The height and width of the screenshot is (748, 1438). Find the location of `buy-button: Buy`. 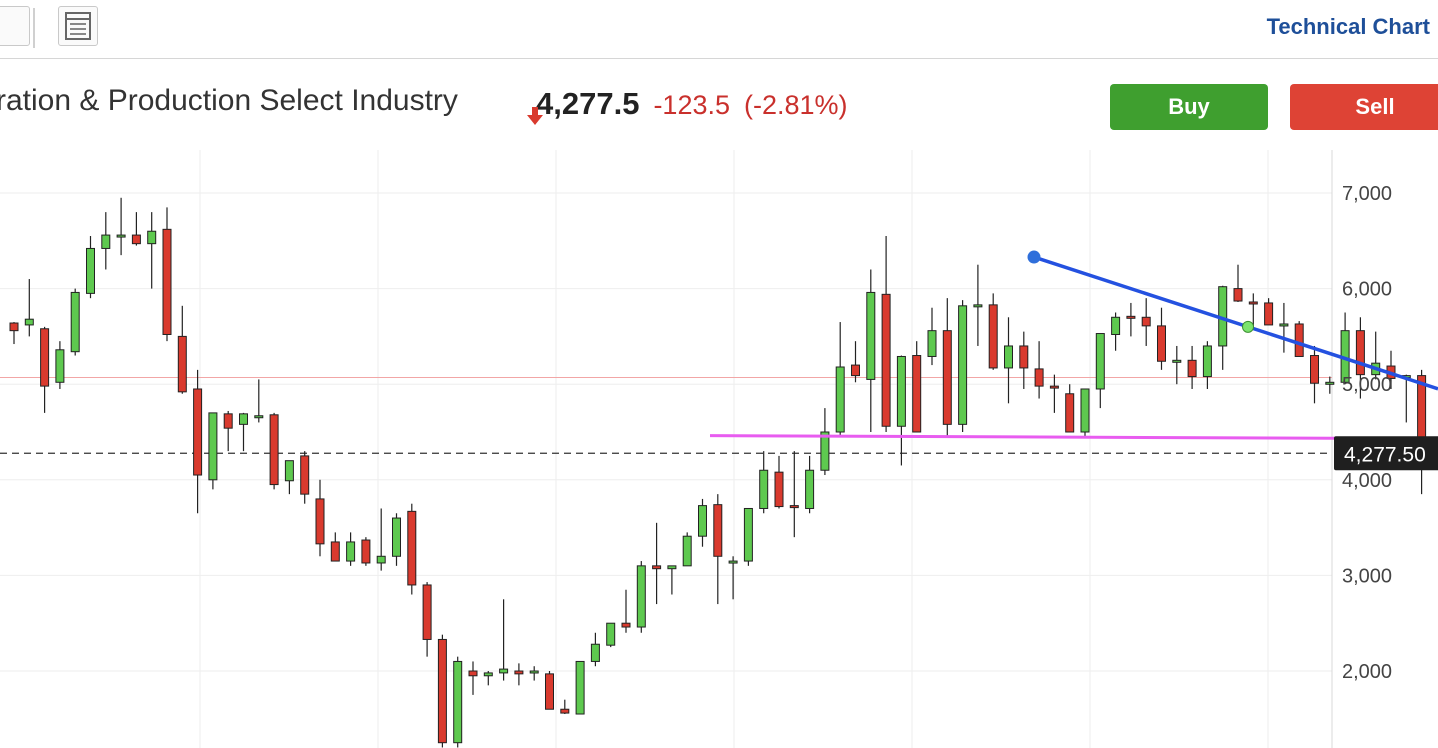

buy-button: Buy is located at coordinates (1189, 107).